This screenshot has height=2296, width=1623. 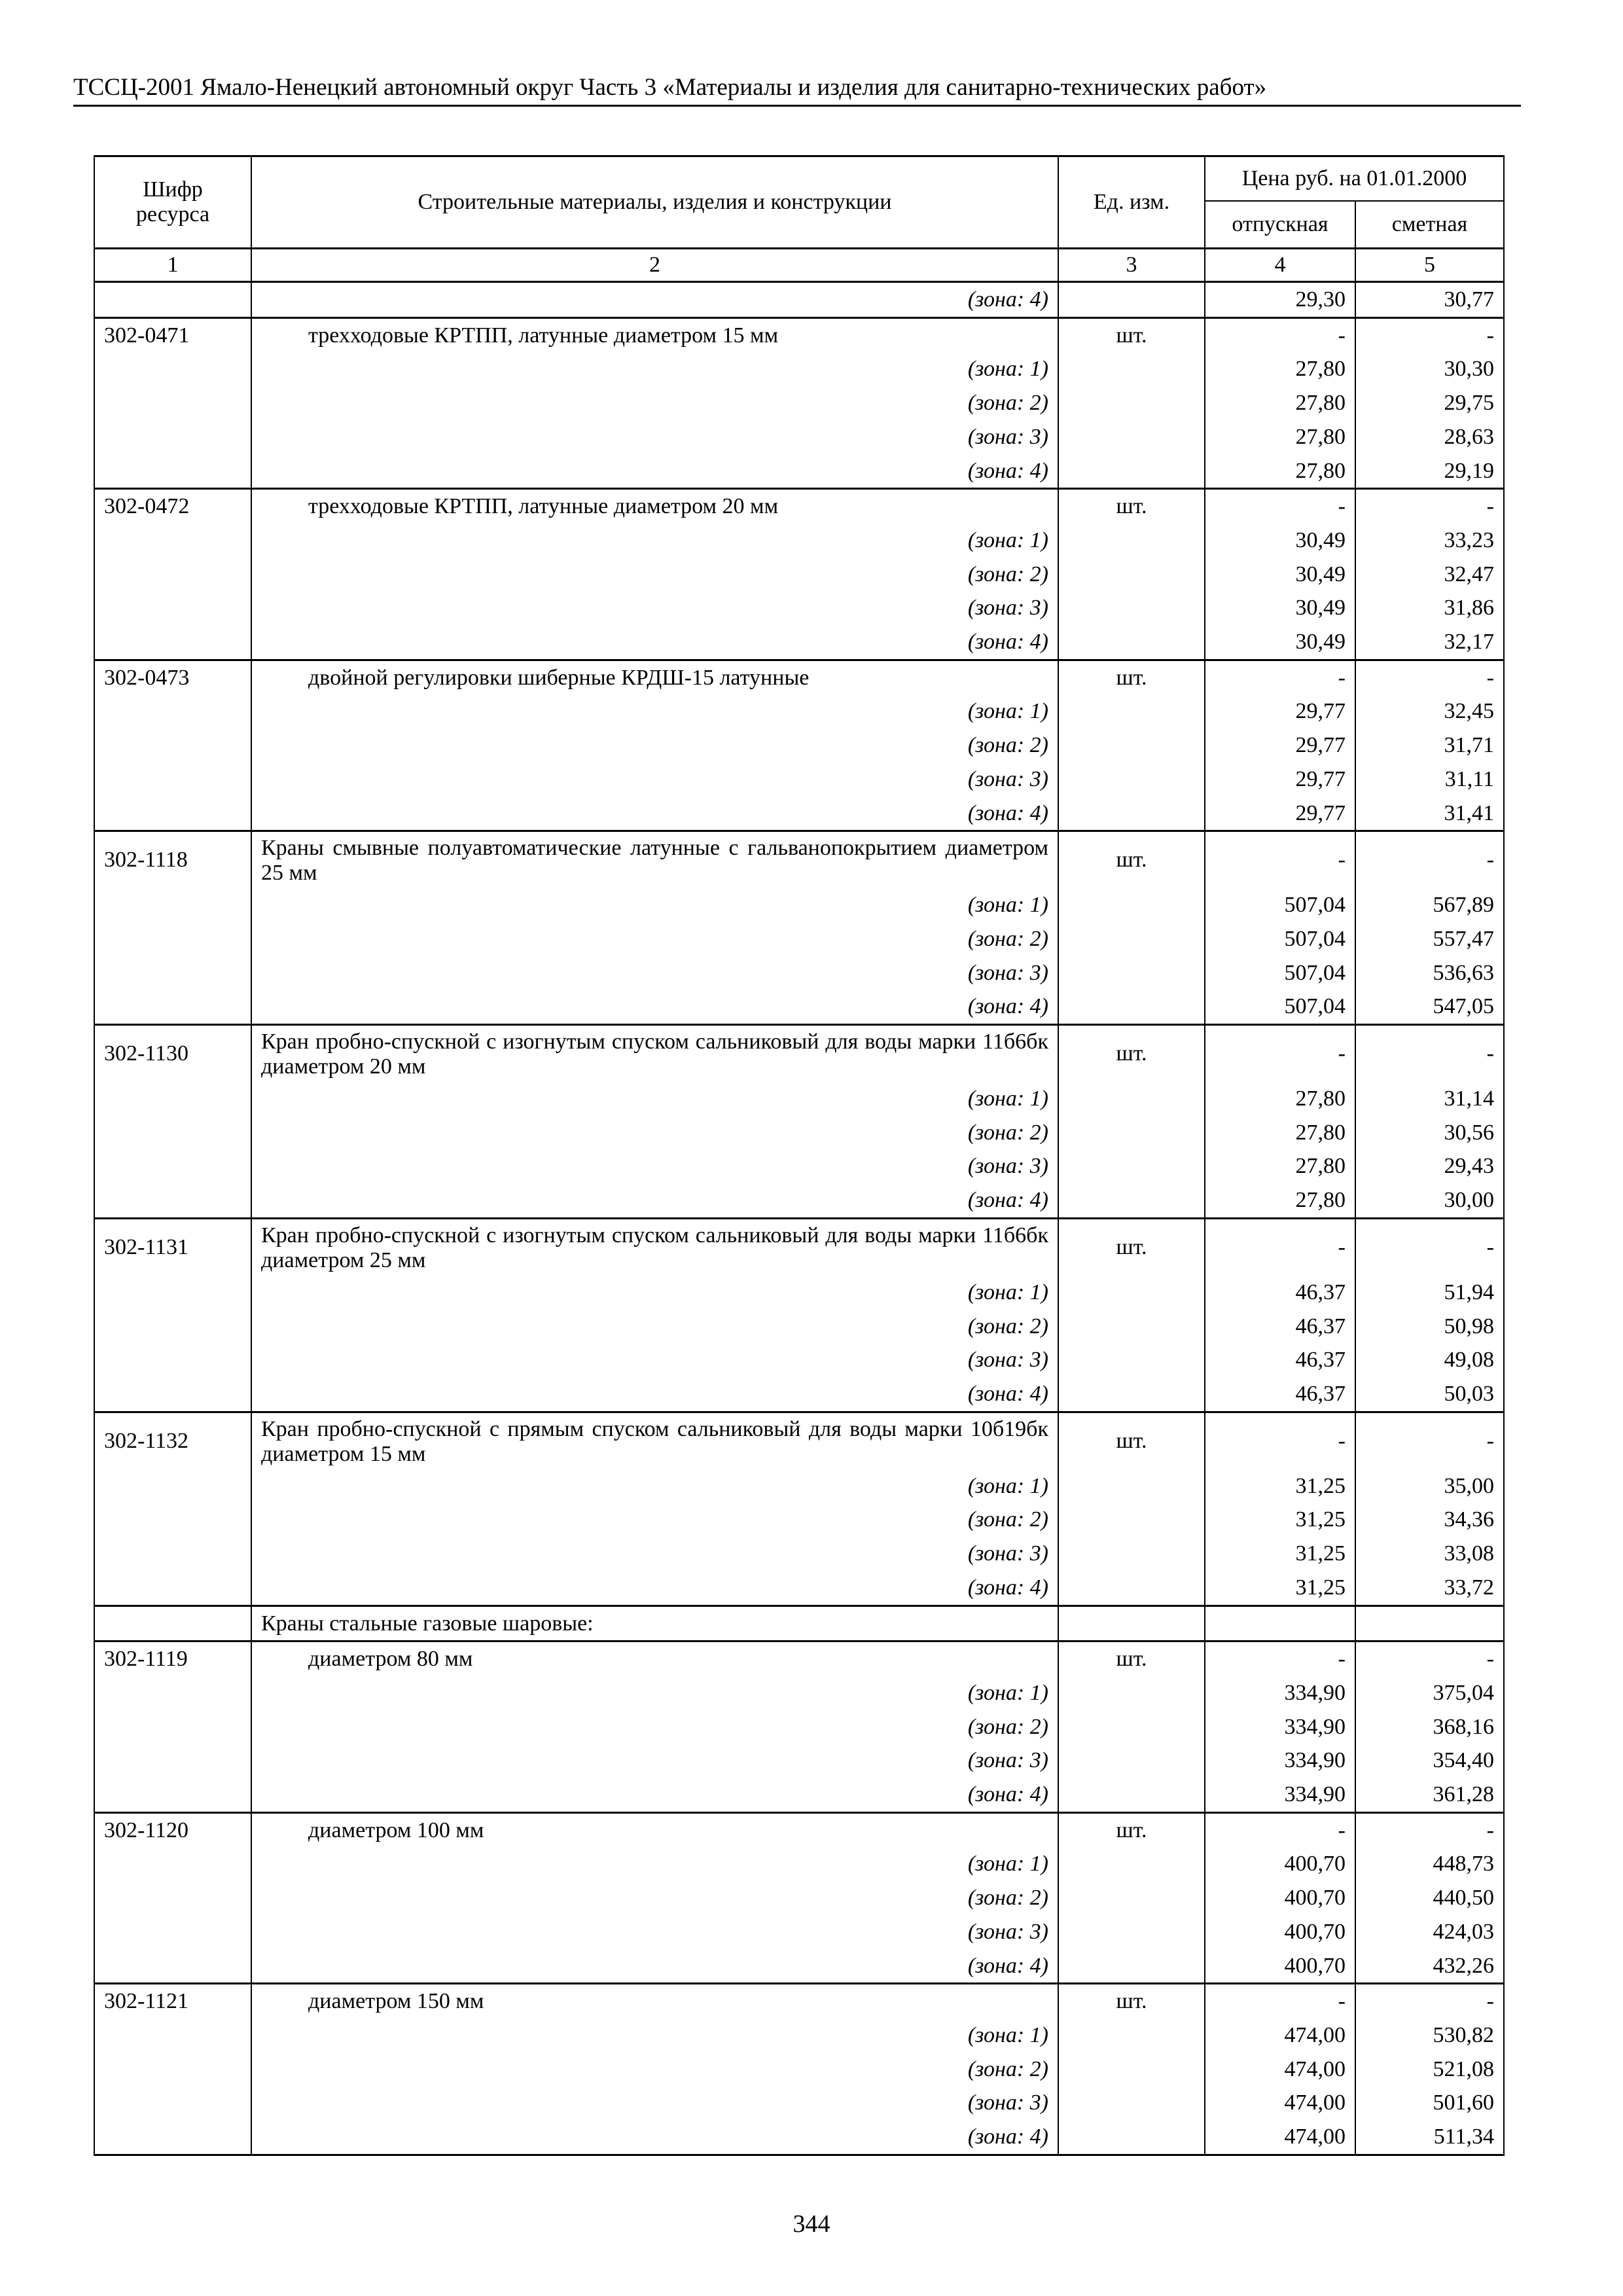 What do you see at coordinates (173, 1246) in the screenshot?
I see `resource-code: 302-1131` at bounding box center [173, 1246].